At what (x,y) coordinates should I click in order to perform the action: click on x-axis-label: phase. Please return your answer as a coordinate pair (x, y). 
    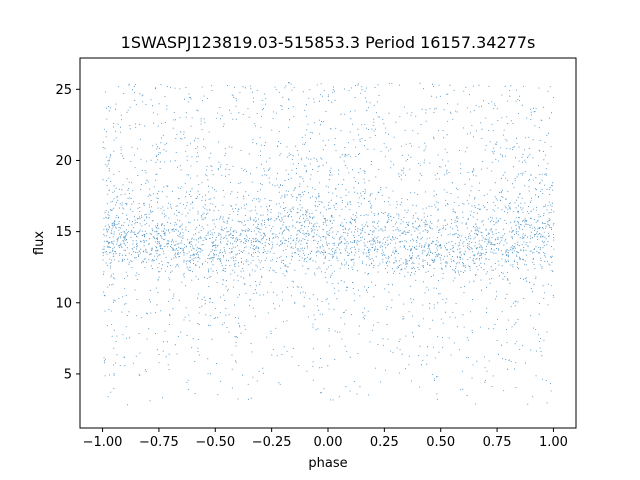
    Looking at the image, I should click on (327, 463).